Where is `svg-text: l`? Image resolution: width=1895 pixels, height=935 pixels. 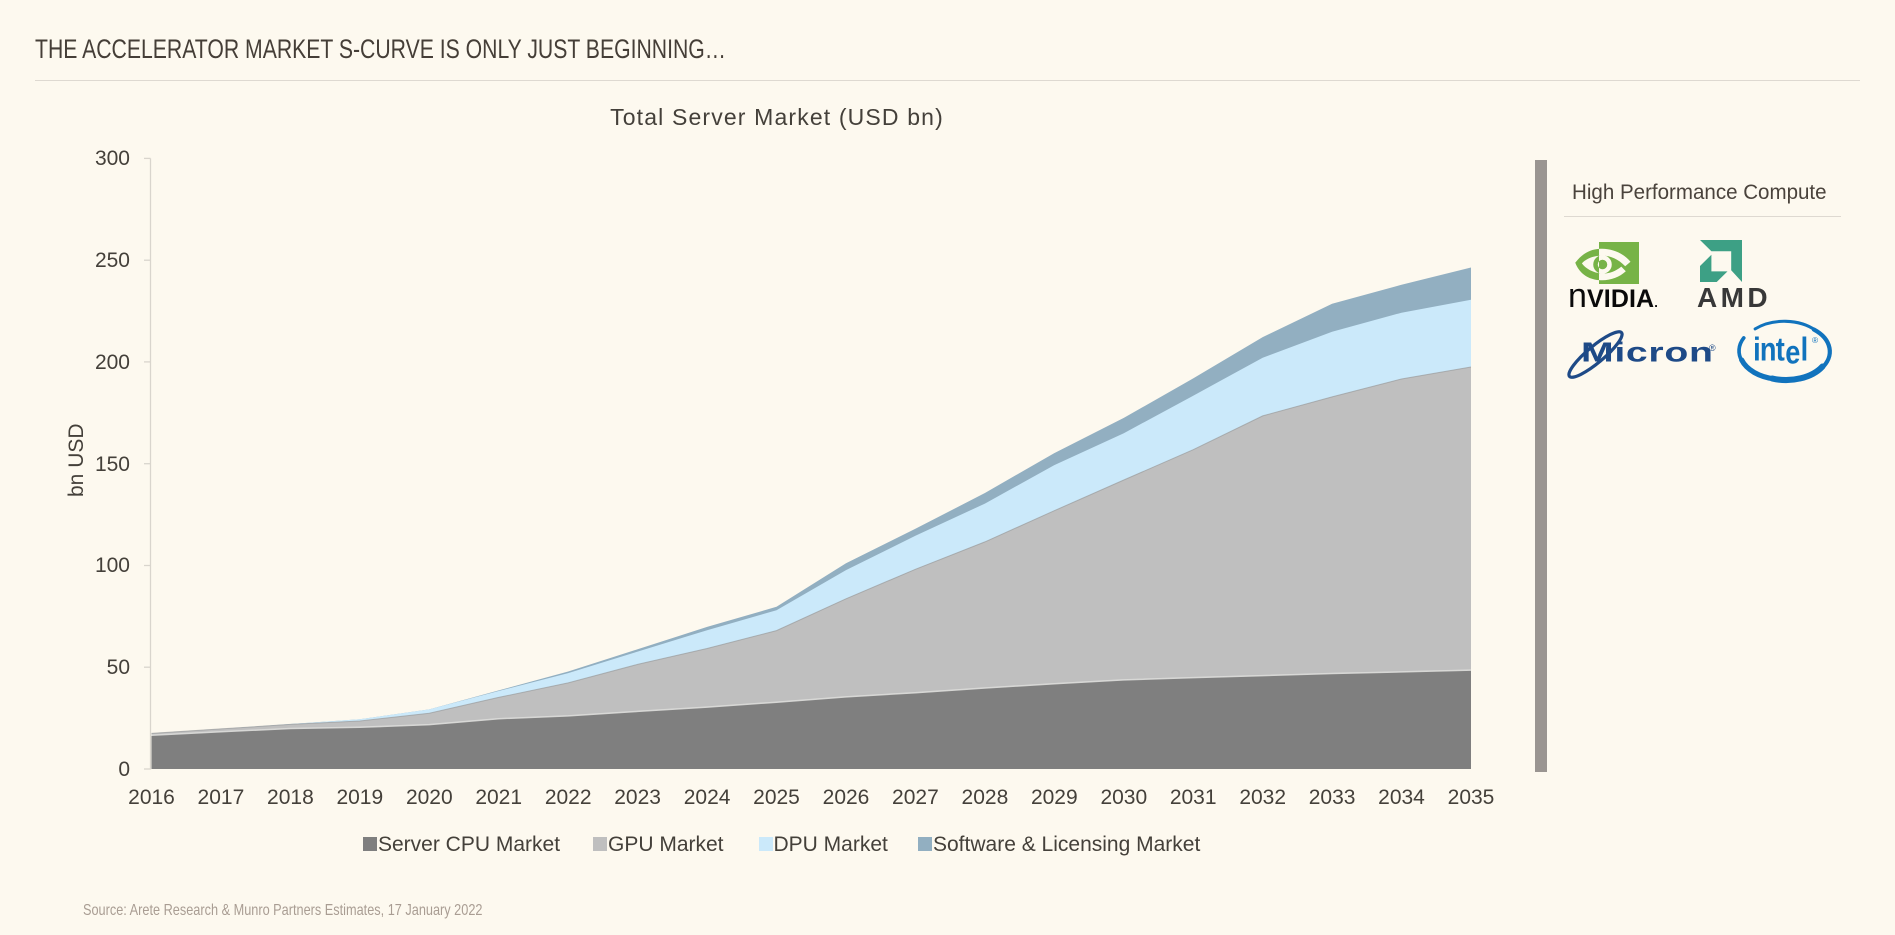
svg-text: l is located at coordinates (1805, 350).